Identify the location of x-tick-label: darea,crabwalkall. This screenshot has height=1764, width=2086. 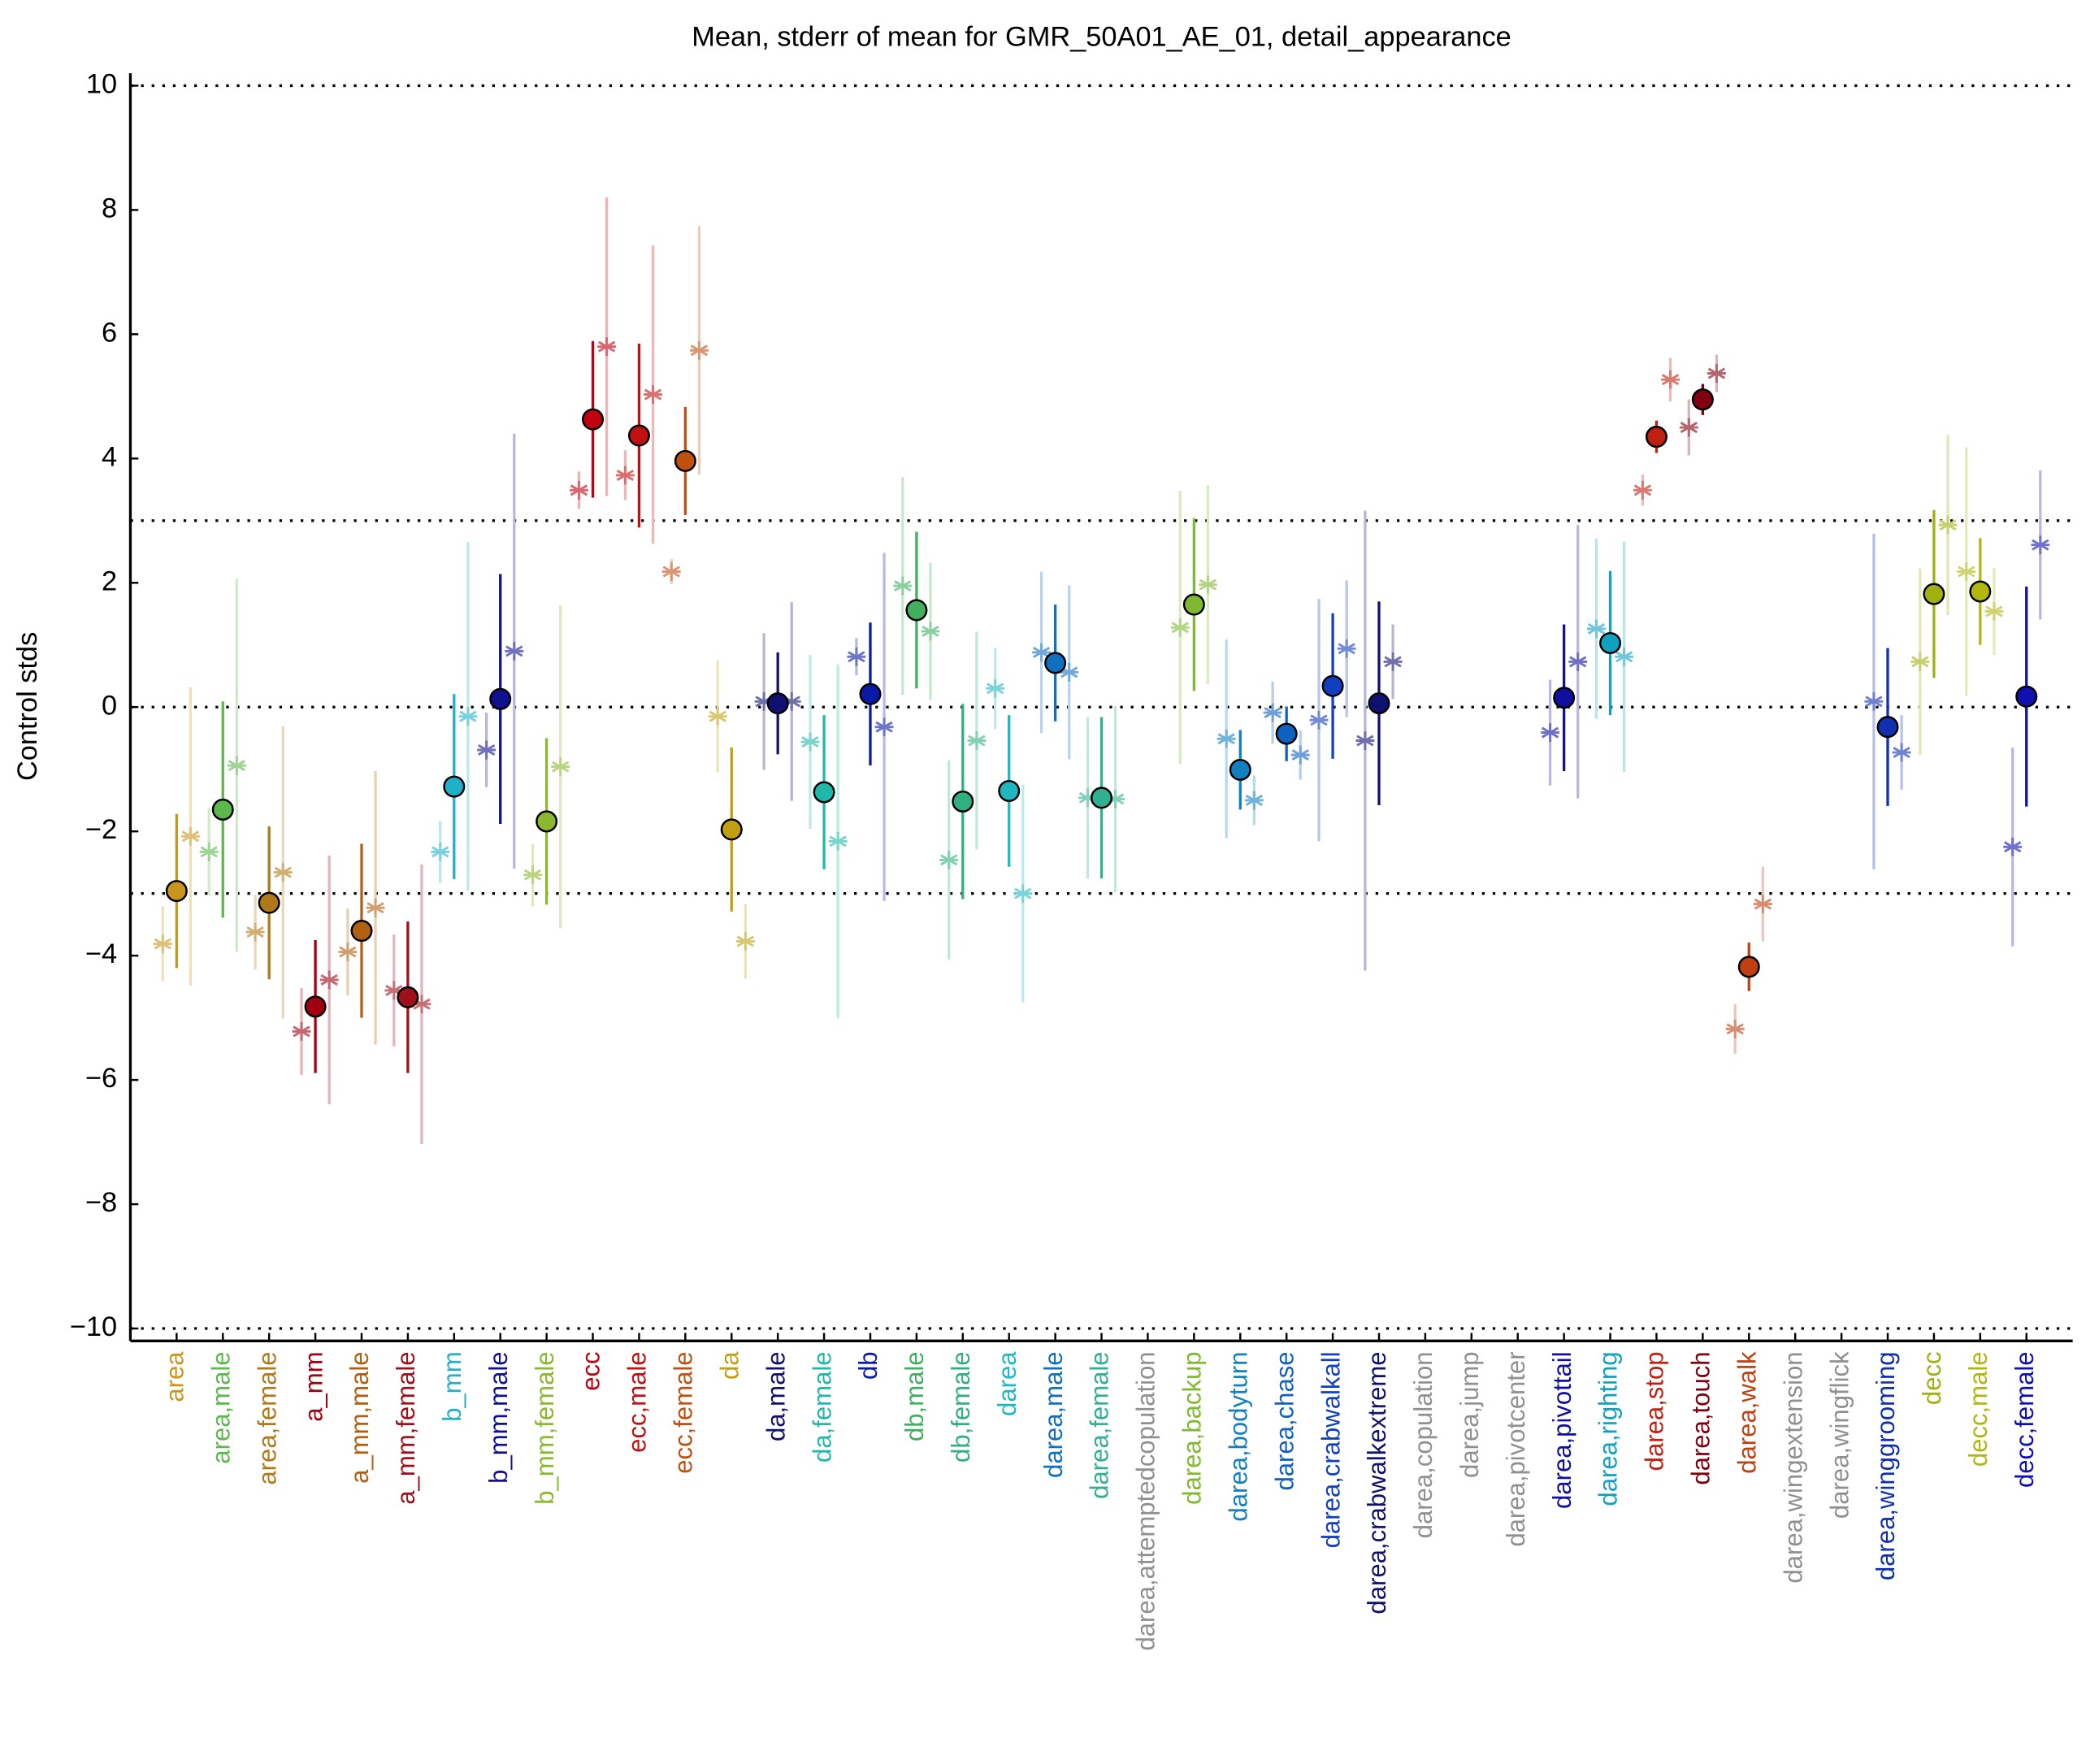
(1330, 1449).